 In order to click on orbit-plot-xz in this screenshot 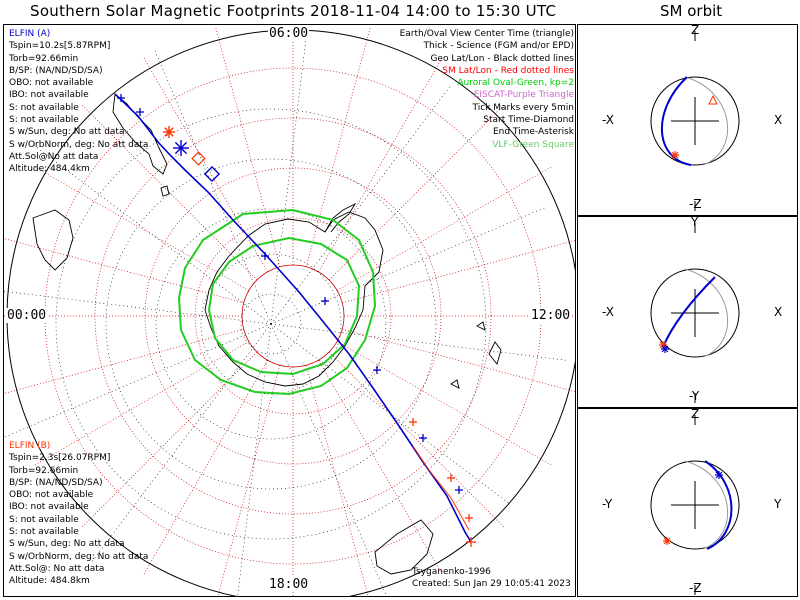, I will do `click(695, 121)`.